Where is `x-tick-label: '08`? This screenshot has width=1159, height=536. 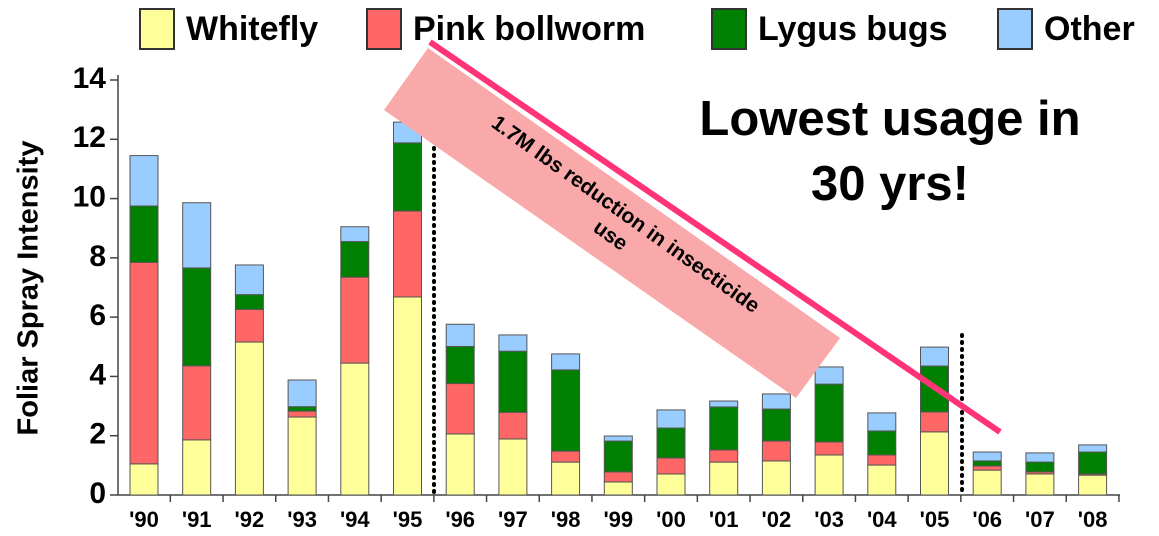
x-tick-label: '08 is located at coordinates (1093, 519).